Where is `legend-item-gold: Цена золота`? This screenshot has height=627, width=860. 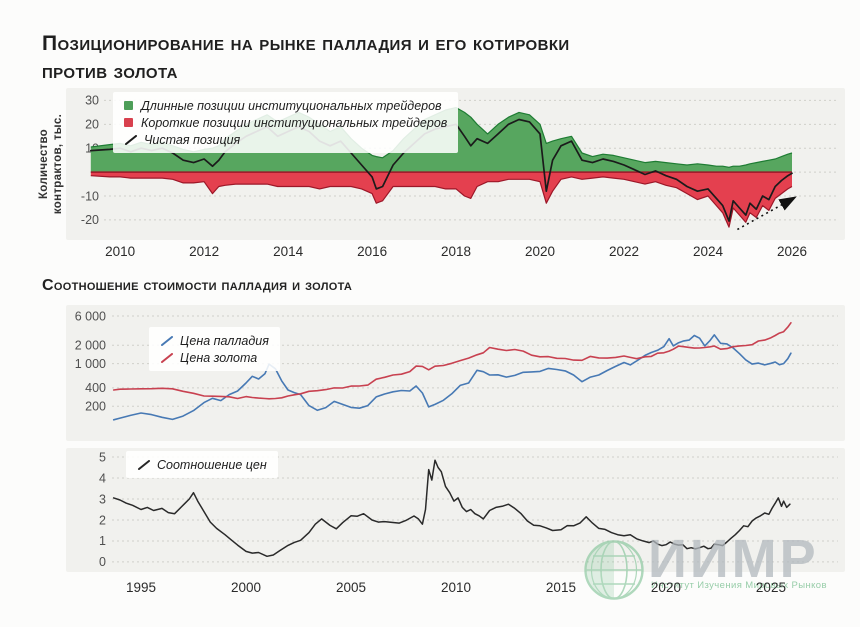 legend-item-gold: Цена золота is located at coordinates (214, 357).